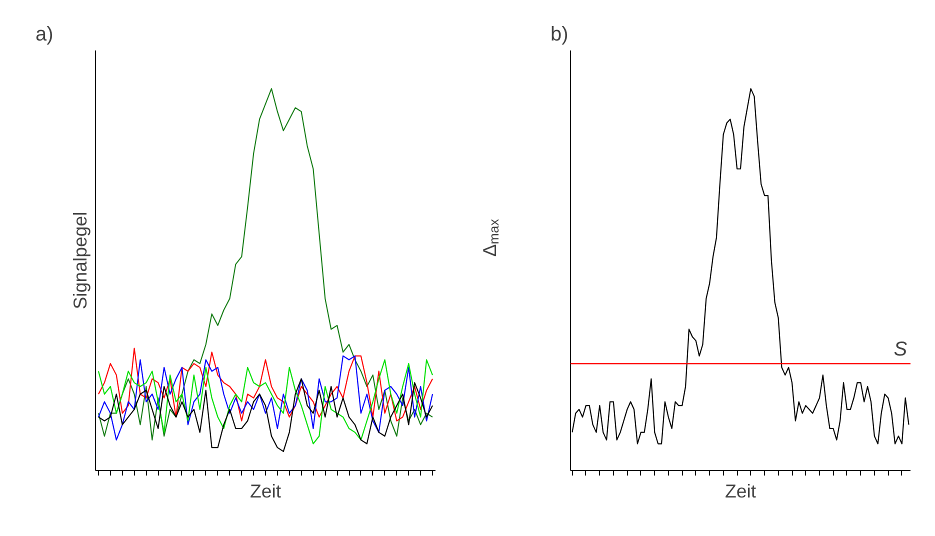 This screenshot has width=935, height=536. Describe the element at coordinates (80, 261) in the screenshot. I see `y-axis-title: Signalpegel` at that location.